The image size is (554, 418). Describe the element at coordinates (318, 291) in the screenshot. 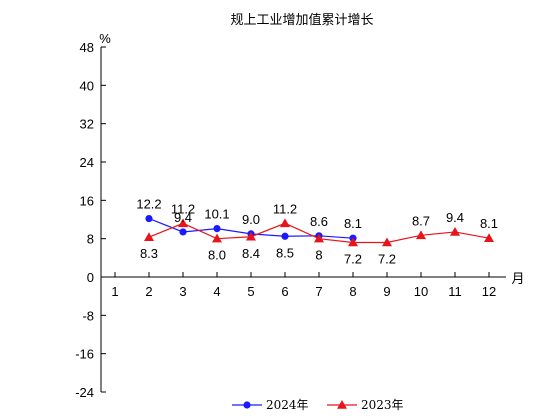

I see `x-tick-label: 7` at that location.